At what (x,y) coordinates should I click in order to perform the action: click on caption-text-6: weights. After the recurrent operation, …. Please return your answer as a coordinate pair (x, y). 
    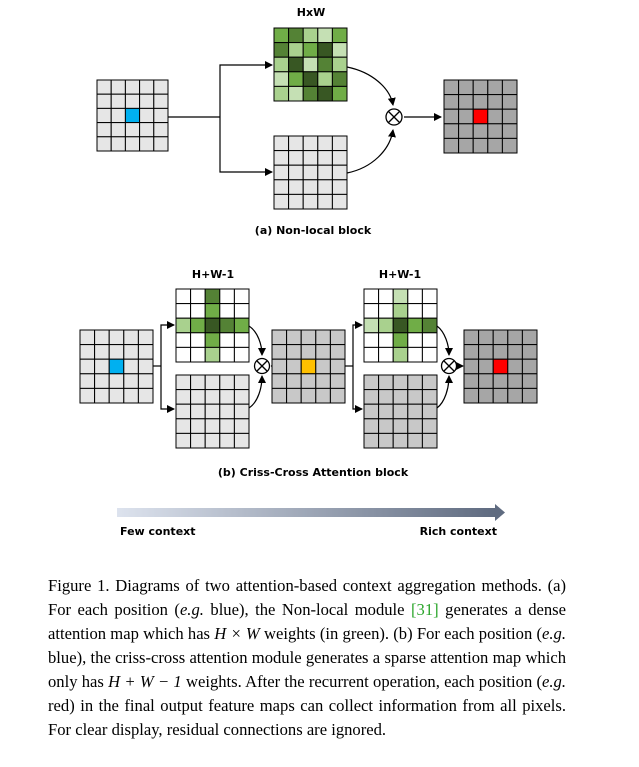
    Looking at the image, I should click on (362, 681).